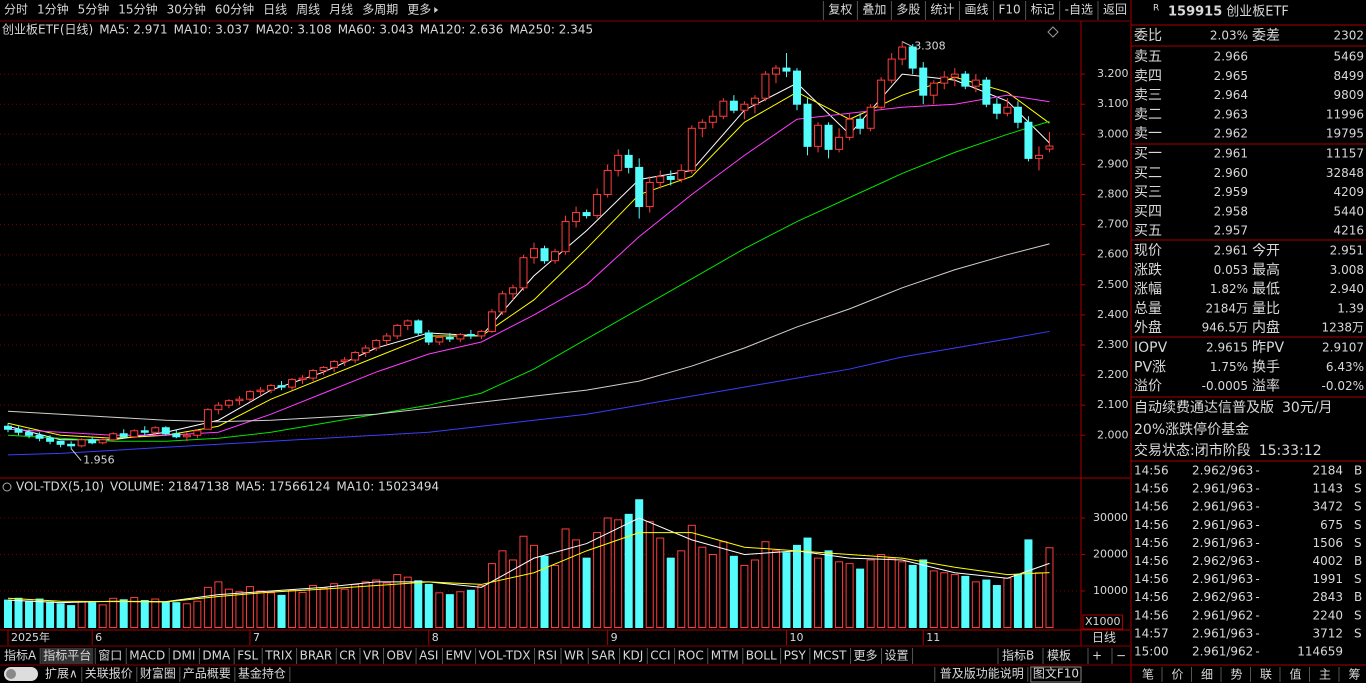 Image resolution: width=1366 pixels, height=683 pixels. I want to click on indicator-tab: ROC, so click(691, 656).